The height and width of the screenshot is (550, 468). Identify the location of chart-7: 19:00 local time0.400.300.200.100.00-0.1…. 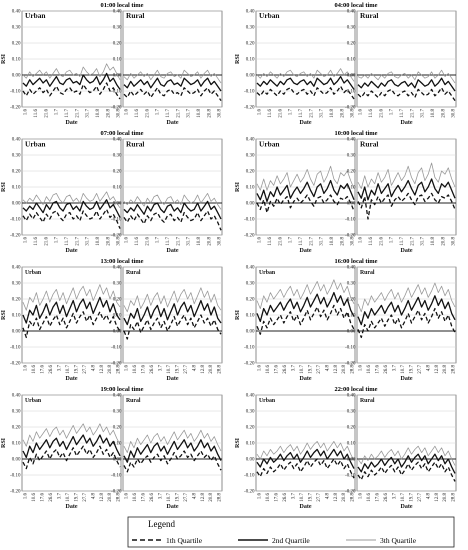
(112, 448).